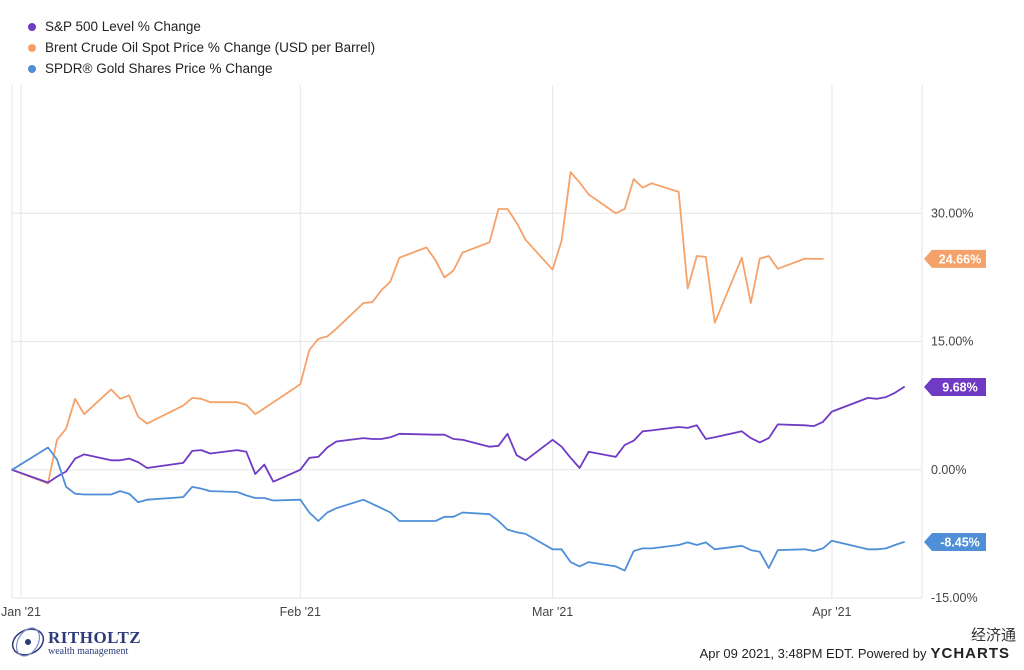 This screenshot has height=670, width=1024. Describe the element at coordinates (955, 400) in the screenshot. I see `end-labels: 9.68% 24.66% -8.45%` at that location.